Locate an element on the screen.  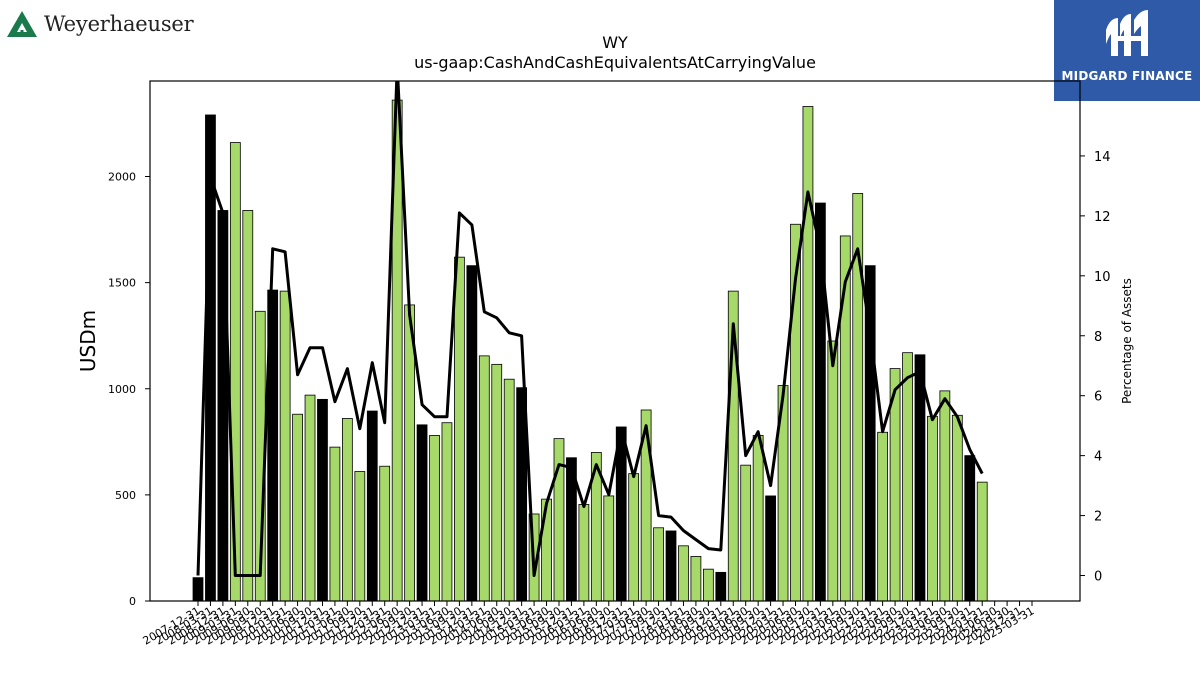
y-tick-label: 500 is located at coordinates (125, 495).